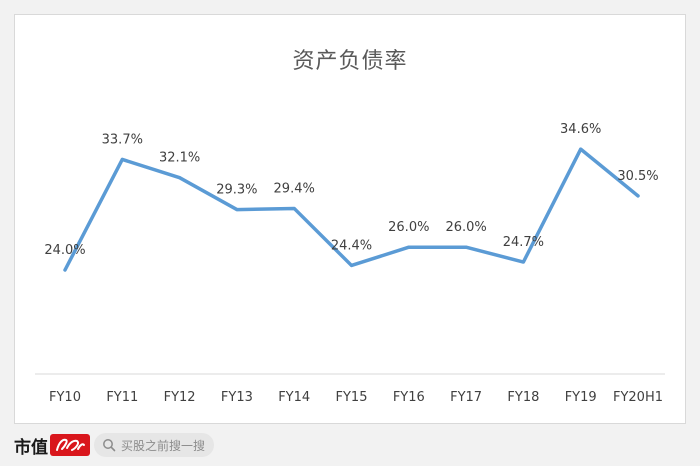  I want to click on data-label: 29.3%, so click(236, 190).